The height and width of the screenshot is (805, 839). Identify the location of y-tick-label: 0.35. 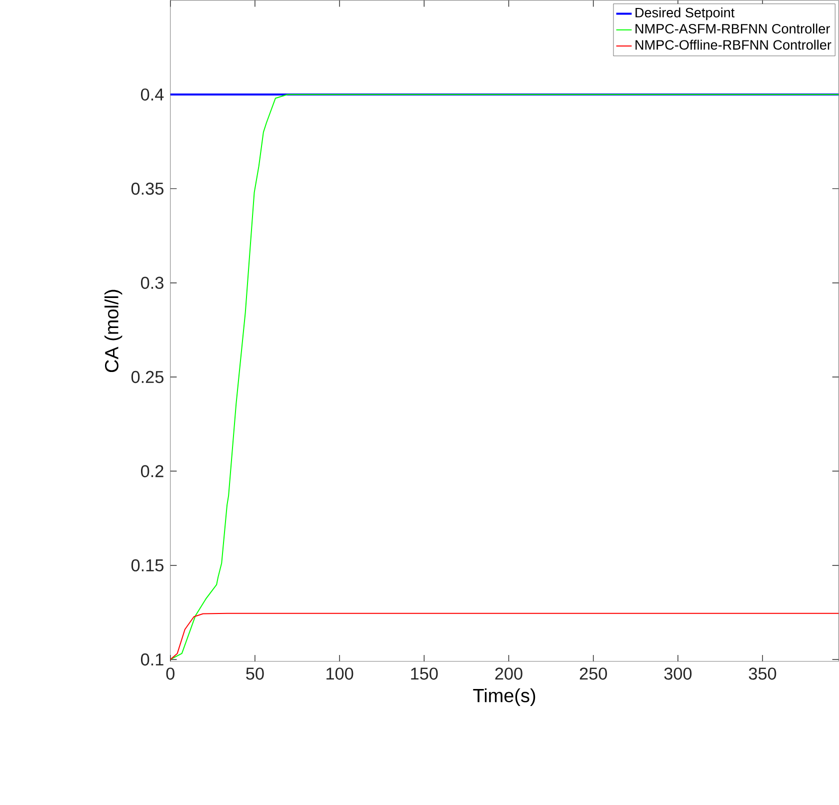
(147, 188).